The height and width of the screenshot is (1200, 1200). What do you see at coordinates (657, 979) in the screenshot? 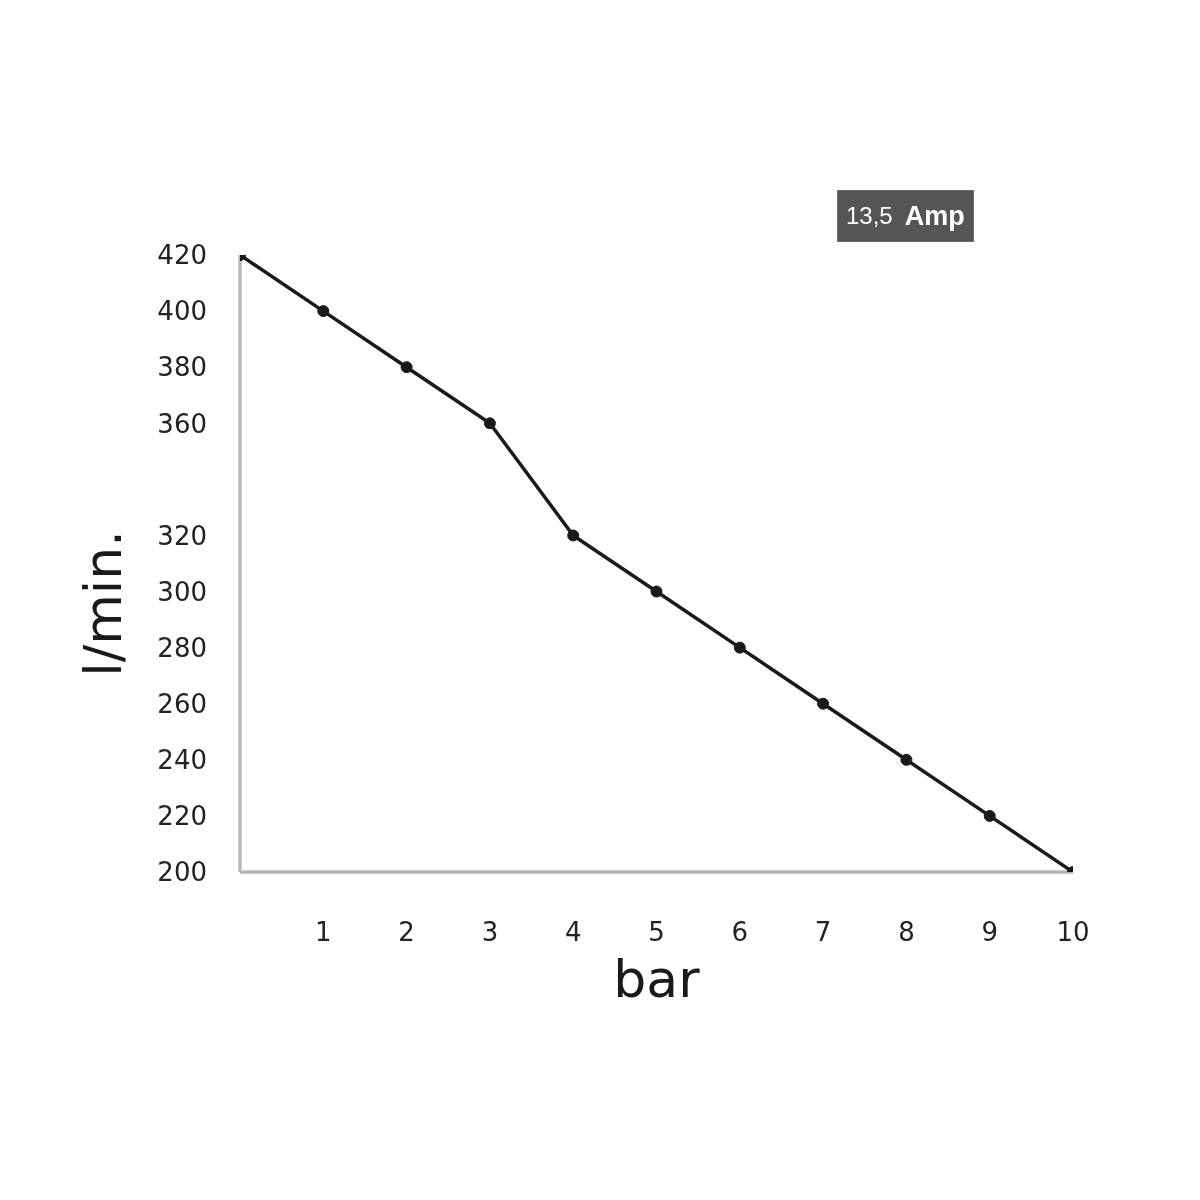
I see `x-axis-title: bar` at bounding box center [657, 979].